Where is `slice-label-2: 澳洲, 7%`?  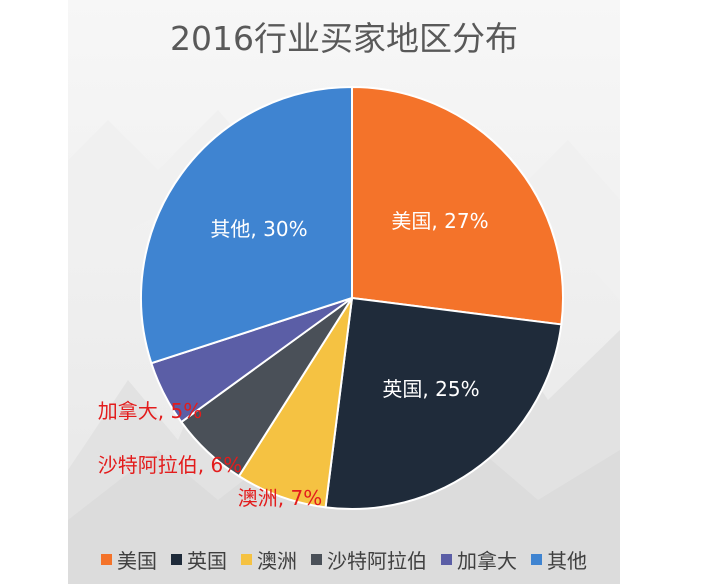 slice-label-2: 澳洲, 7% is located at coordinates (280, 498).